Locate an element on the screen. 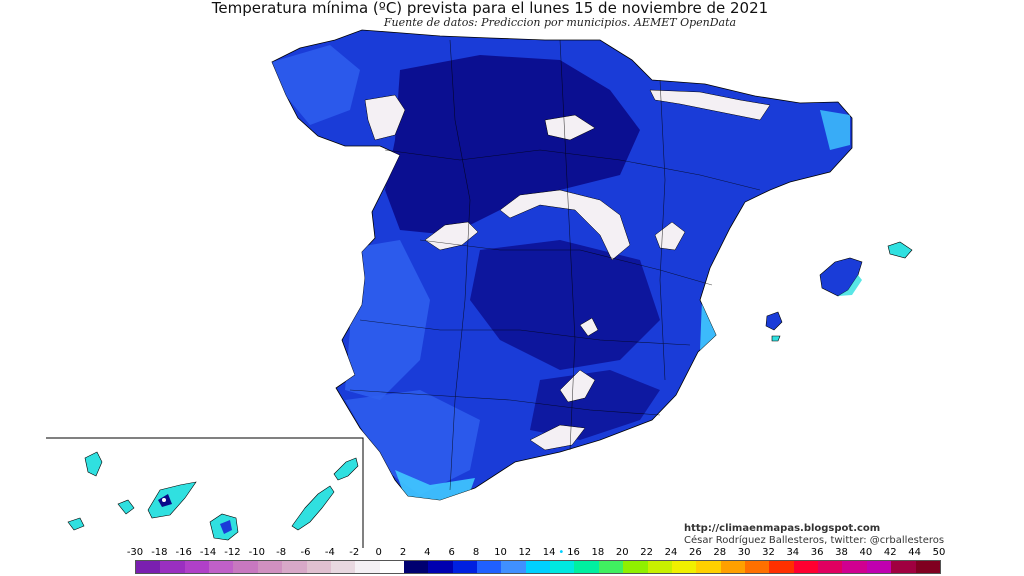 The image size is (1024, 576). legend-tick-label: -18 is located at coordinates (159, 552).